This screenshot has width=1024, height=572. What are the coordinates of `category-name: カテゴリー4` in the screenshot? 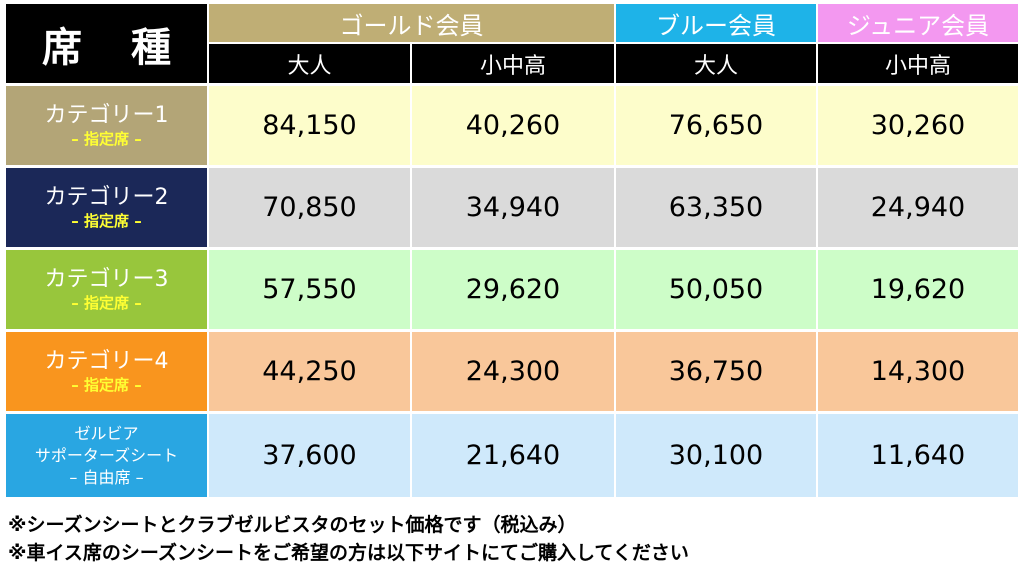 It's located at (106, 361).